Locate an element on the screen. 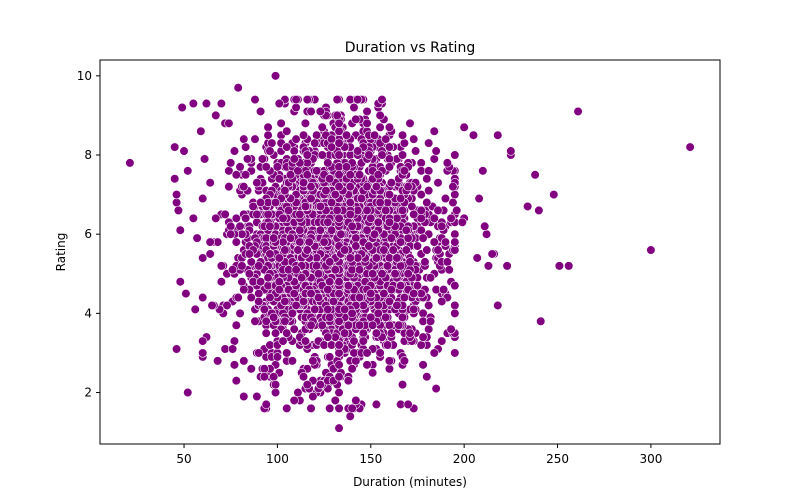 The image size is (800, 500). y-tick-label: 4 is located at coordinates (88, 313).